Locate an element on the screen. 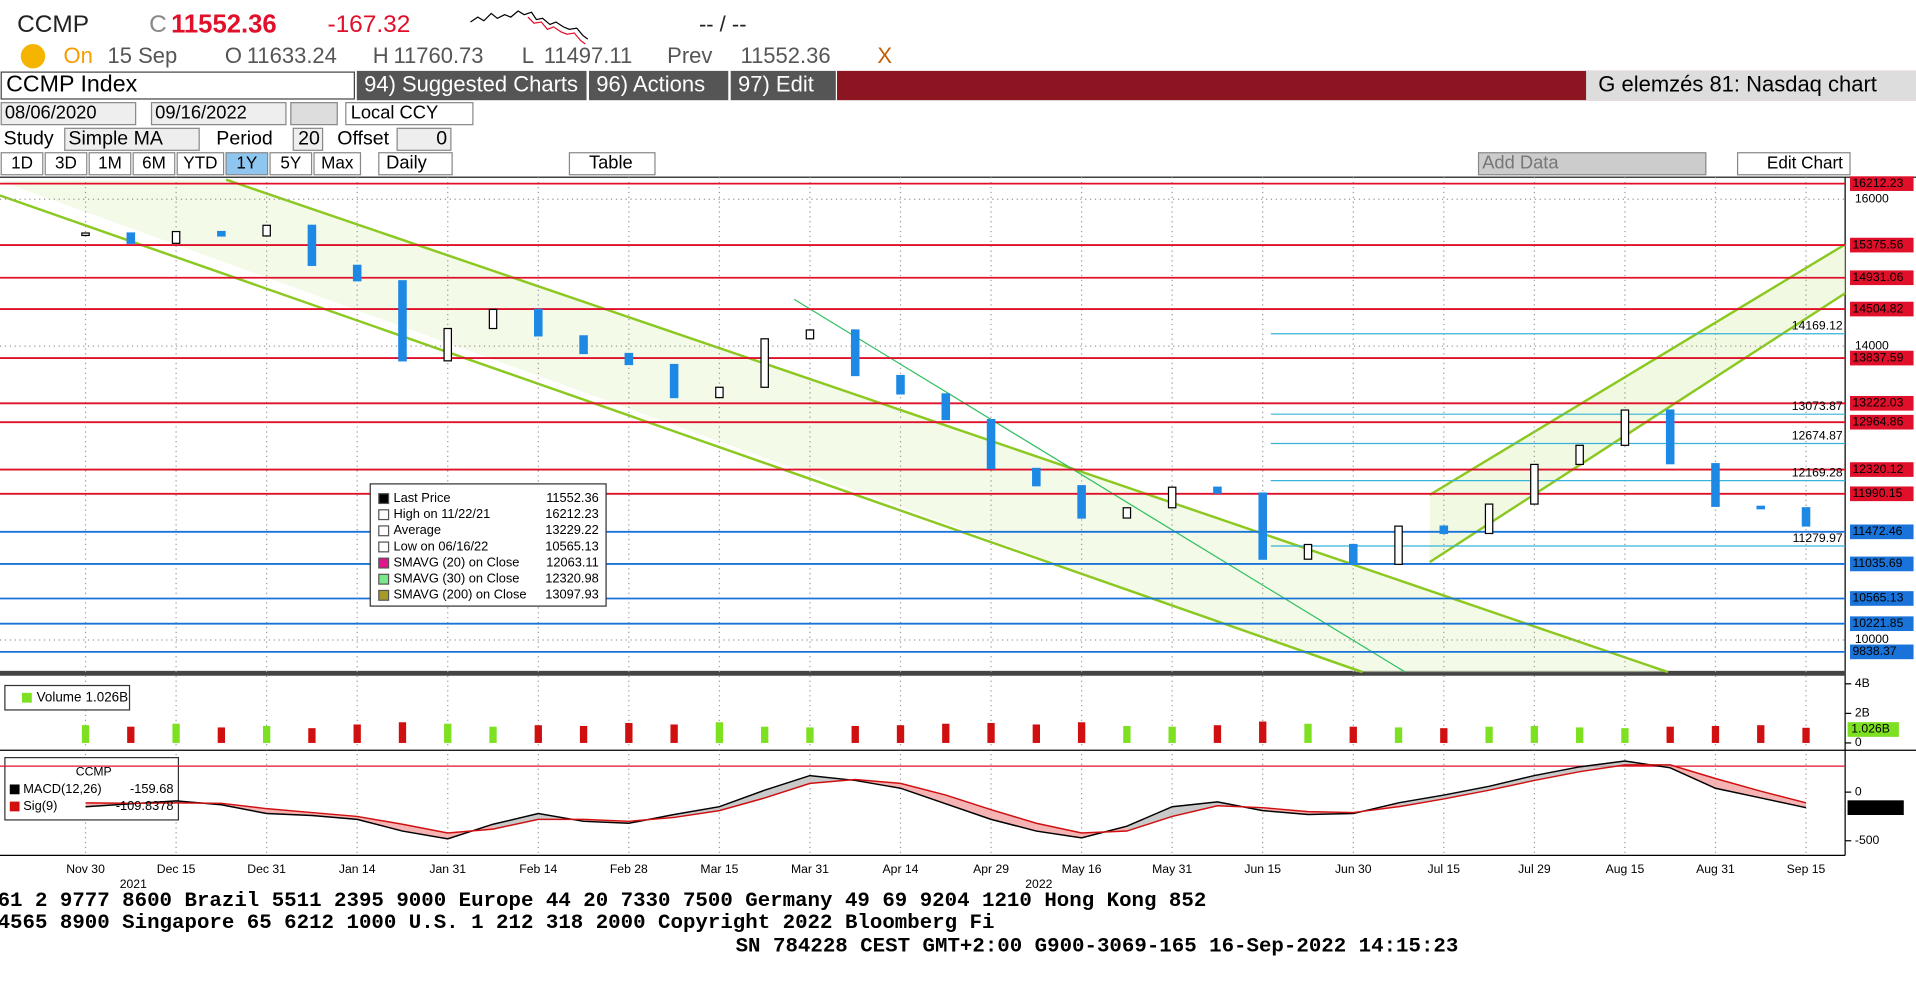 This screenshot has width=1916, height=1002. low-label: L is located at coordinates (528, 55).